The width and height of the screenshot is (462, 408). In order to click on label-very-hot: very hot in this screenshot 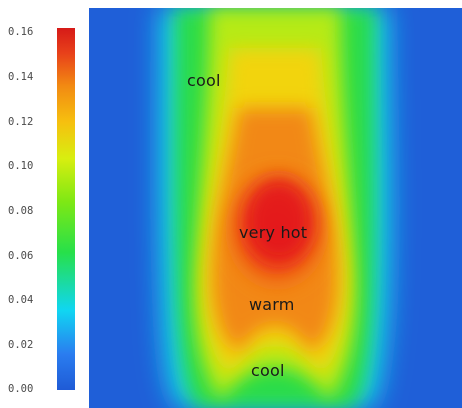, I will do `click(273, 232)`.